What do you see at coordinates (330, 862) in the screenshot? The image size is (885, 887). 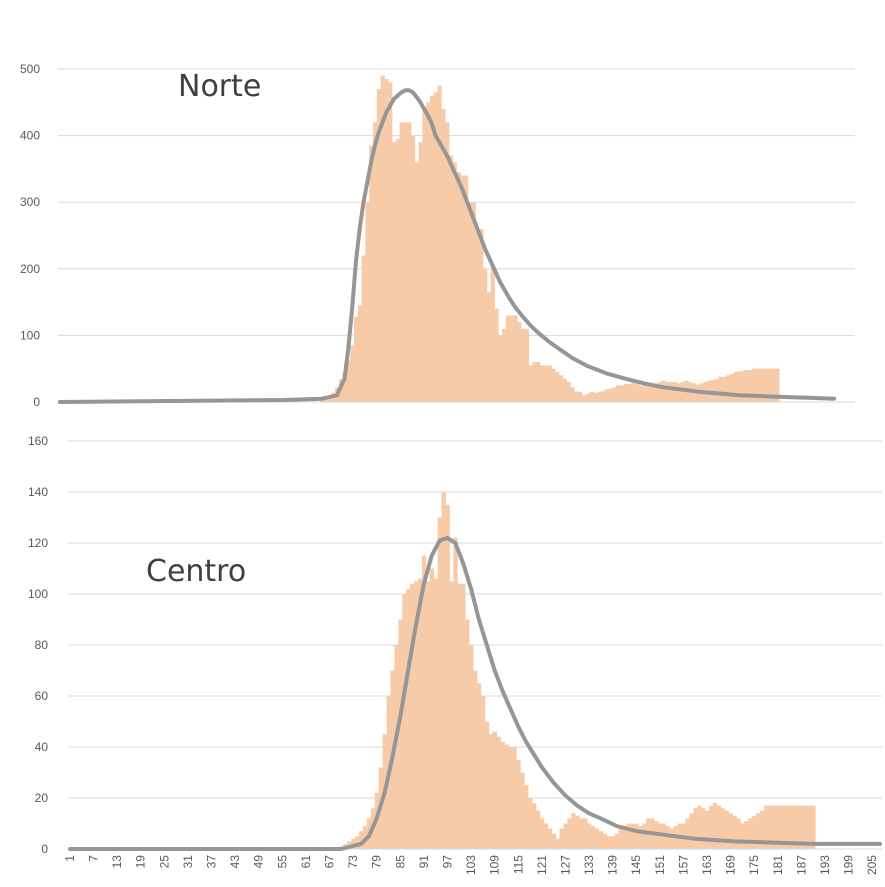 I see `x-tick-label: 67` at bounding box center [330, 862].